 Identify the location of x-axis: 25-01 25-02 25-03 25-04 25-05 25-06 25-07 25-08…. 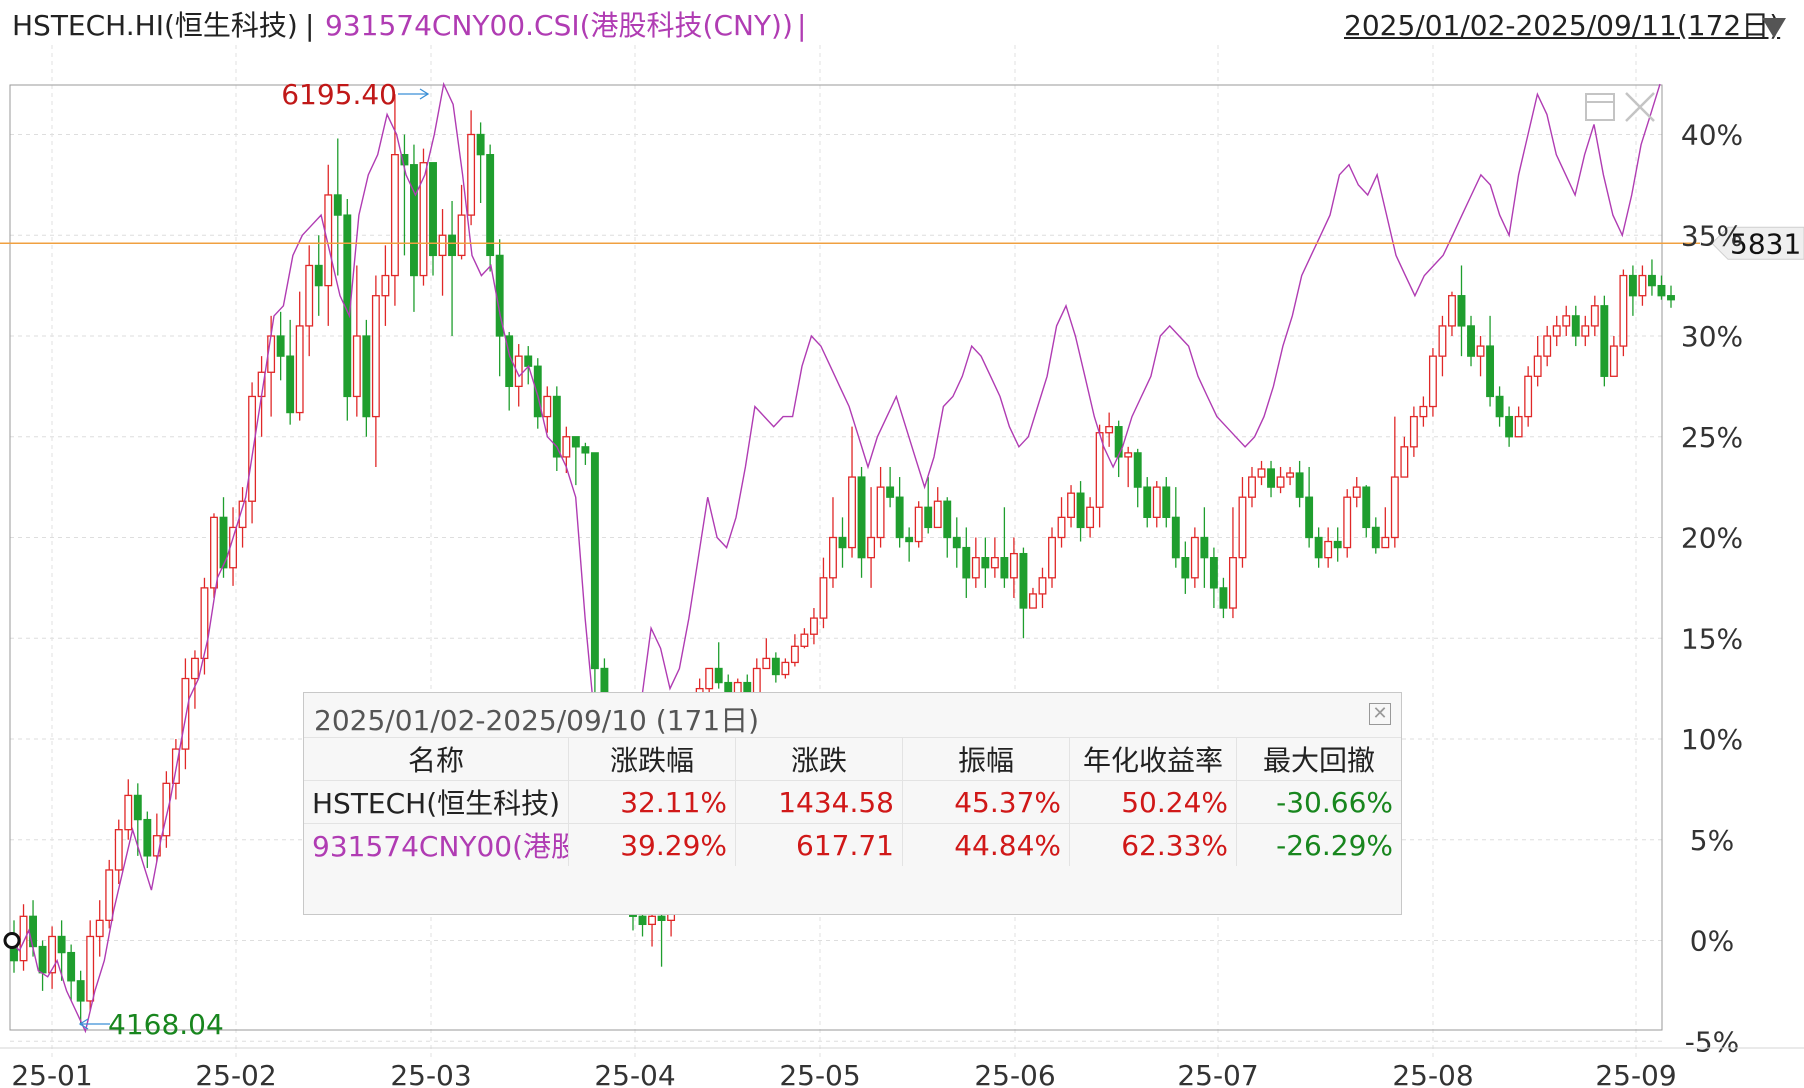
(902, 1067).